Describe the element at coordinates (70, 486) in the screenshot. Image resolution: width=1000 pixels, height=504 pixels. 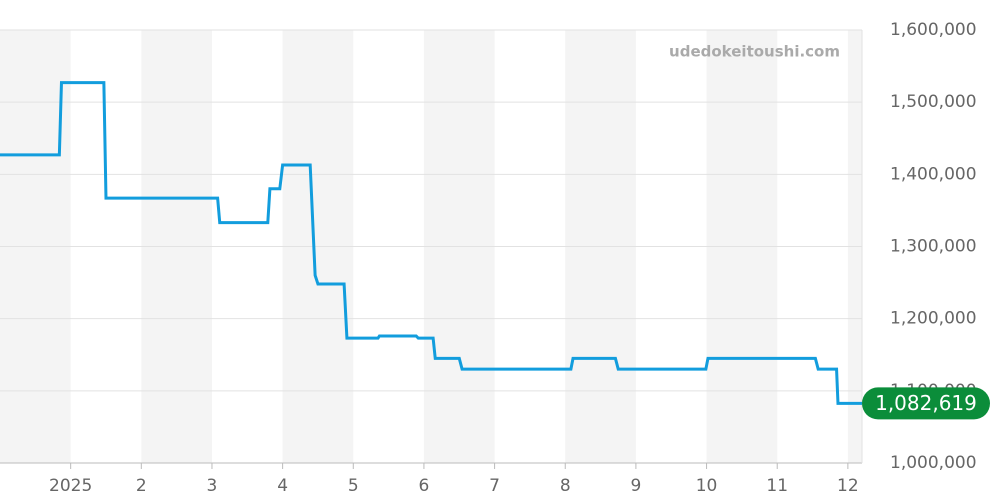
I see `x-tick-label: 2025` at that location.